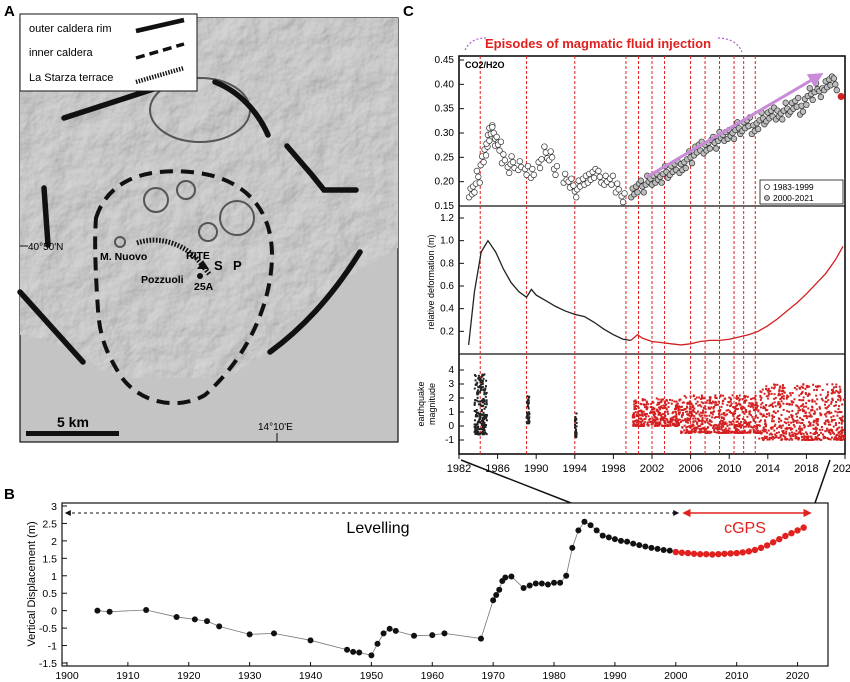 This screenshot has width=850, height=682. What do you see at coordinates (174, 257) in the screenshot?
I see `la-starza-terrace` at bounding box center [174, 257].